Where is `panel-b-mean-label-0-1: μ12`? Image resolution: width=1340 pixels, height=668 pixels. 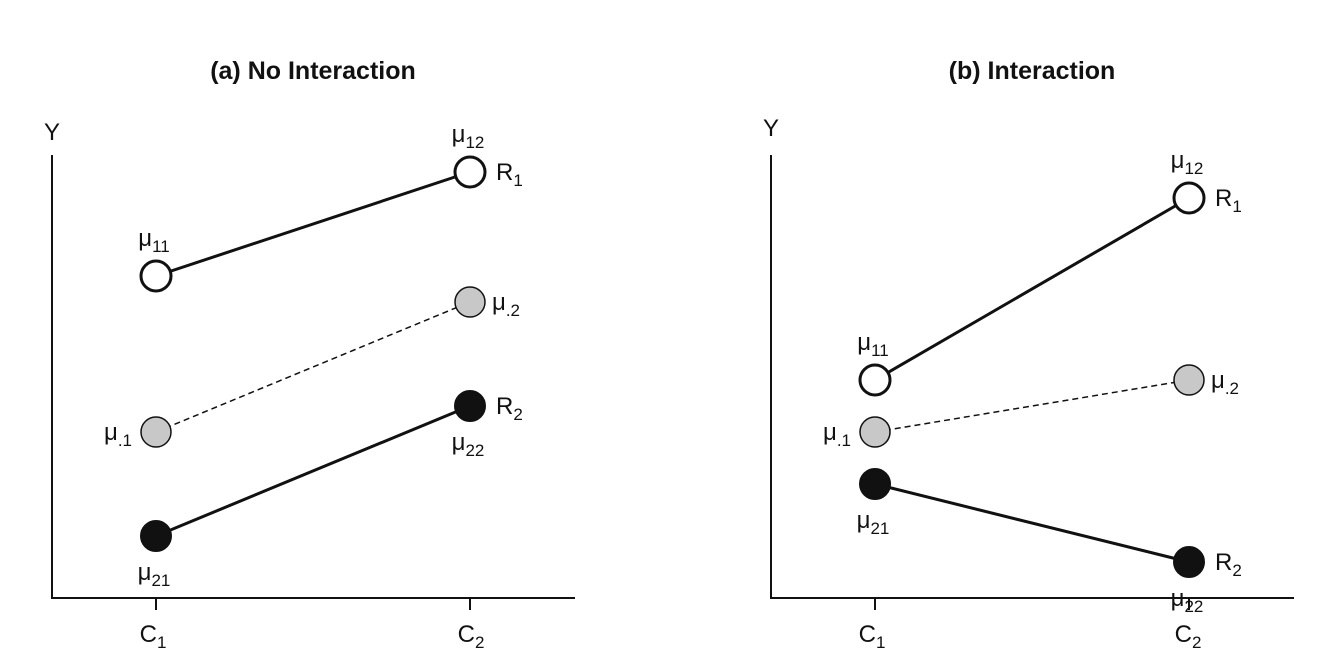
panel-b-mean-label-0-1: μ12 is located at coordinates (1187, 162).